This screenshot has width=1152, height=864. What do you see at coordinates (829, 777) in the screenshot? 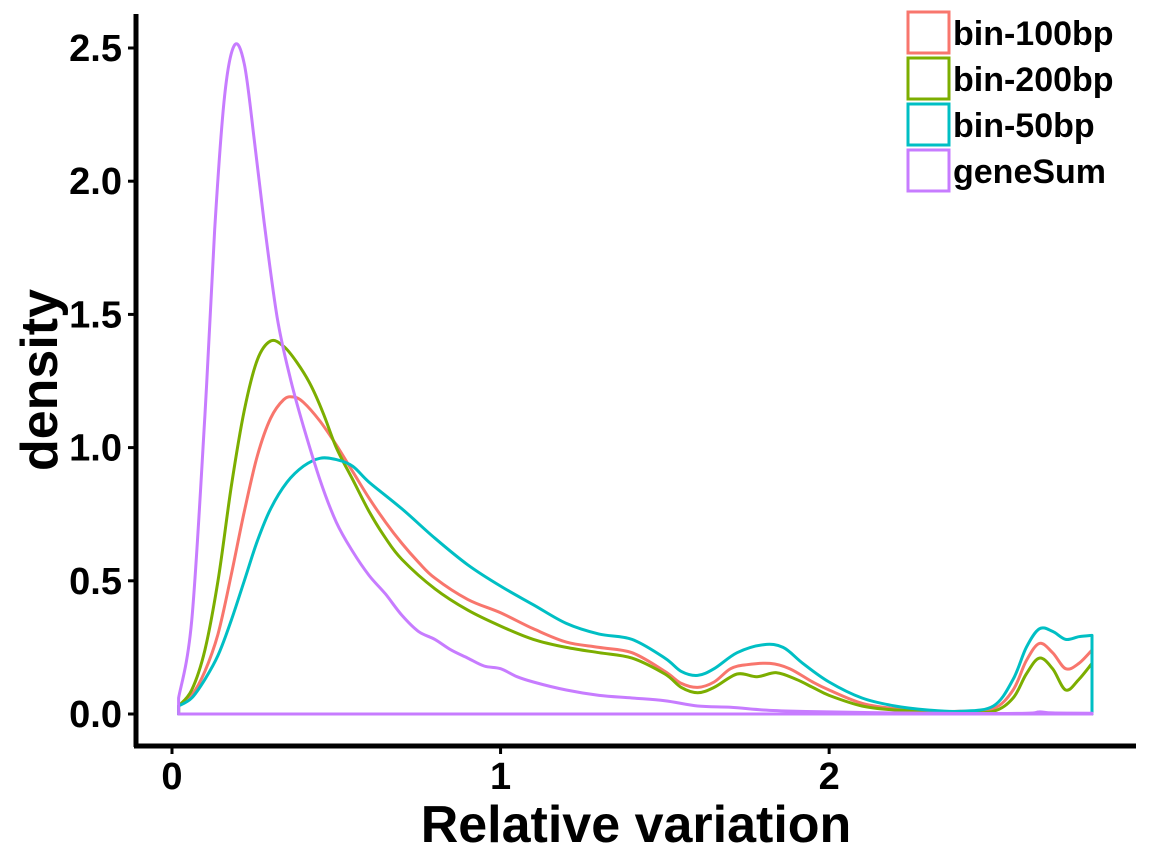
I see `x-tick-label: 2` at bounding box center [829, 777].